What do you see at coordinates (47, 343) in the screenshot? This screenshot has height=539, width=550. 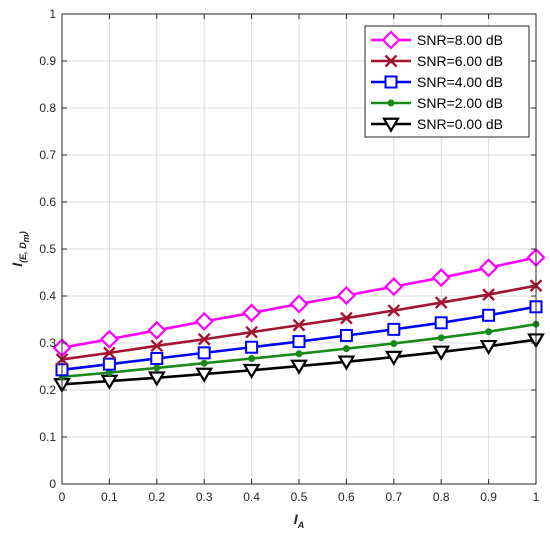 I see `y-tick-label: 0.3` at bounding box center [47, 343].